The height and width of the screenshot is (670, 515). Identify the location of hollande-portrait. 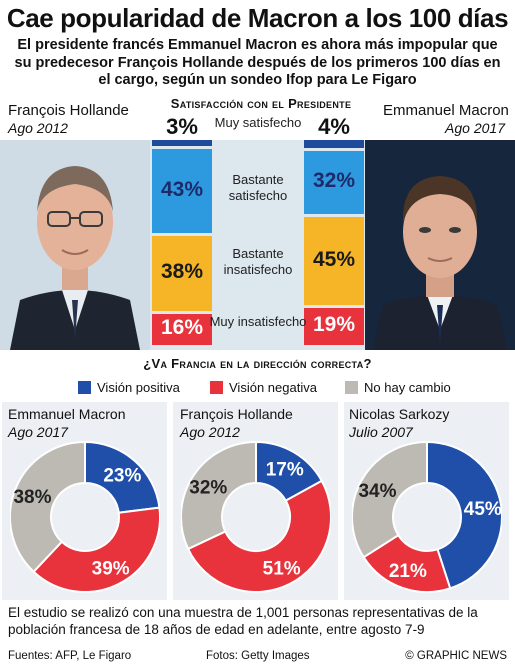
(75, 245).